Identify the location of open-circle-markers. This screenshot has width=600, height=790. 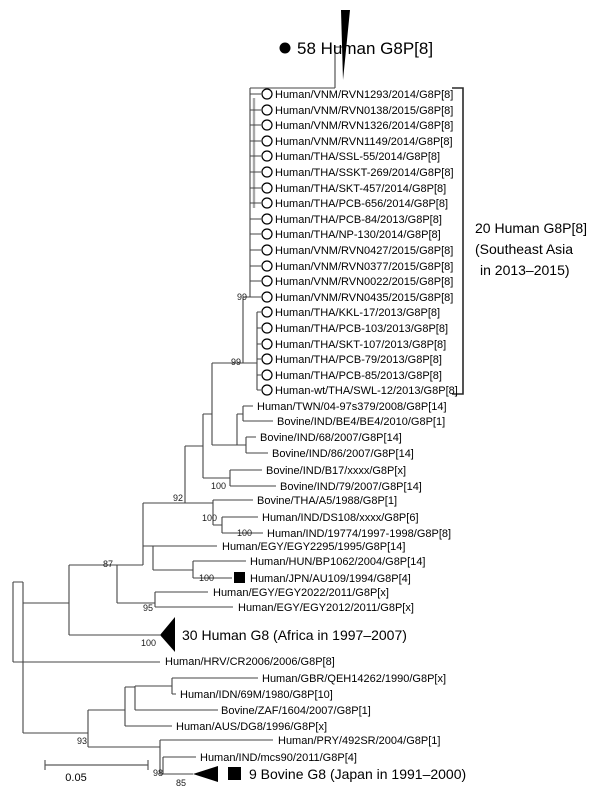
(267, 242).